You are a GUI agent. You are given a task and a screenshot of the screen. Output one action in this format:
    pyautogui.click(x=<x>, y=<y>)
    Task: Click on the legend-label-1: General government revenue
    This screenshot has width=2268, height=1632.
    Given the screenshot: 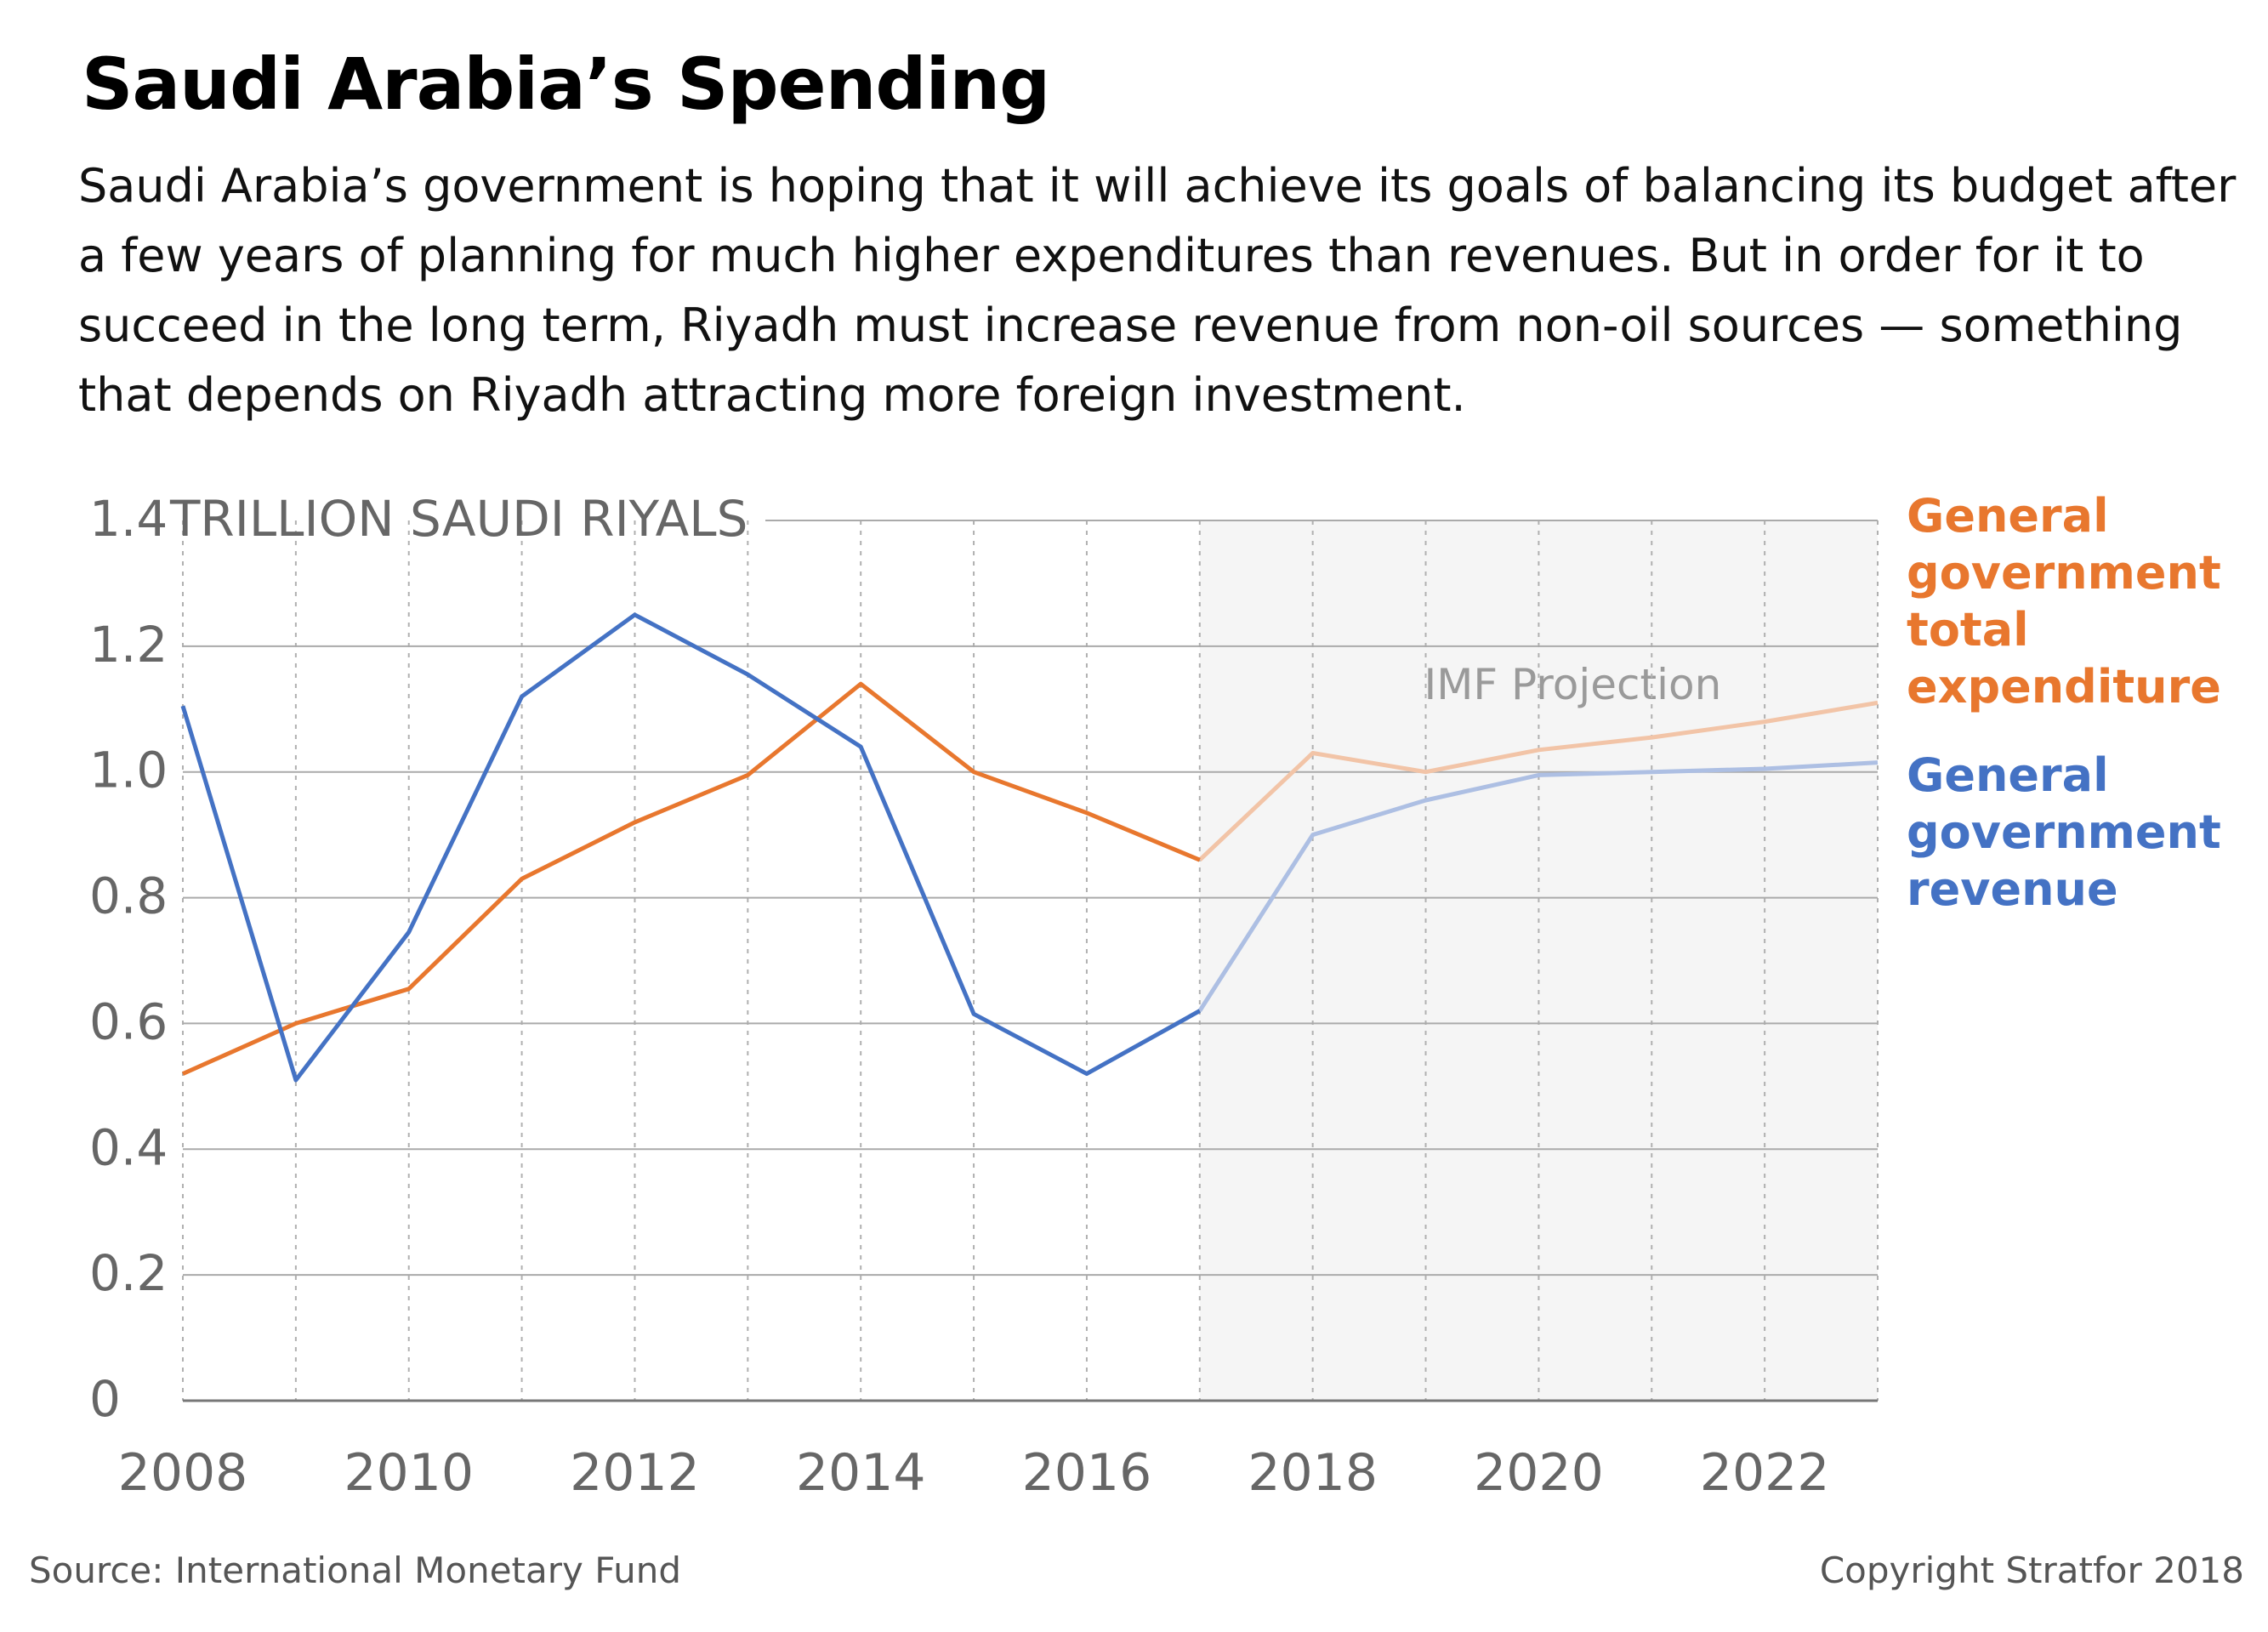 What is the action you would take?
    pyautogui.click(x=2064, y=832)
    